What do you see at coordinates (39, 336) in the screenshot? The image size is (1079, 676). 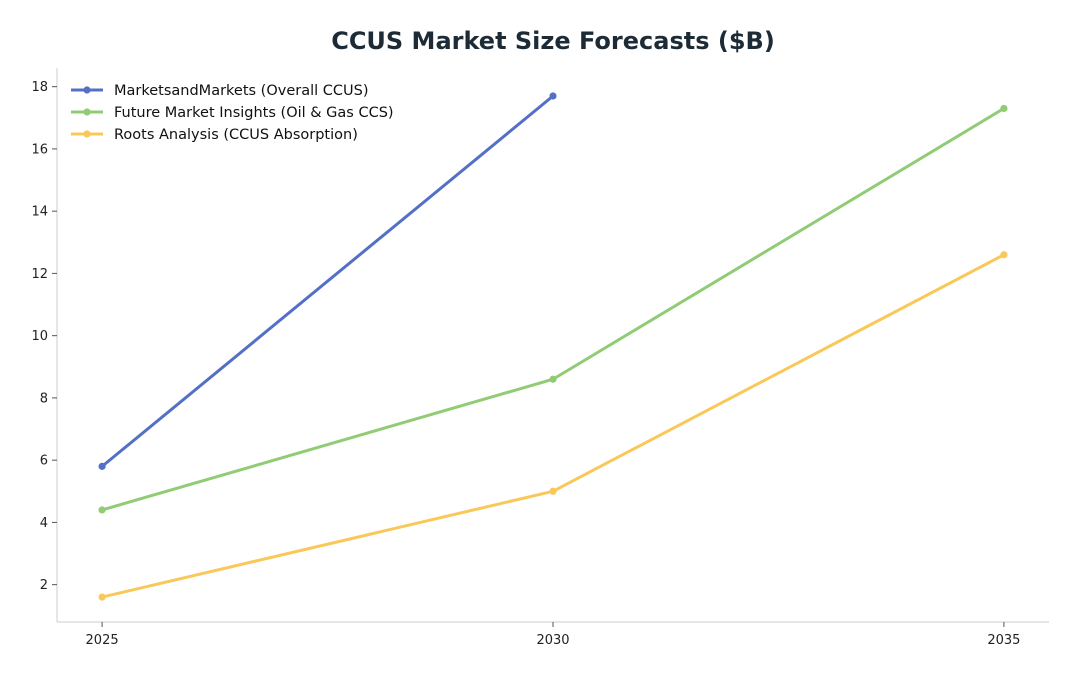 I see `y-tick-label: 10` at bounding box center [39, 336].